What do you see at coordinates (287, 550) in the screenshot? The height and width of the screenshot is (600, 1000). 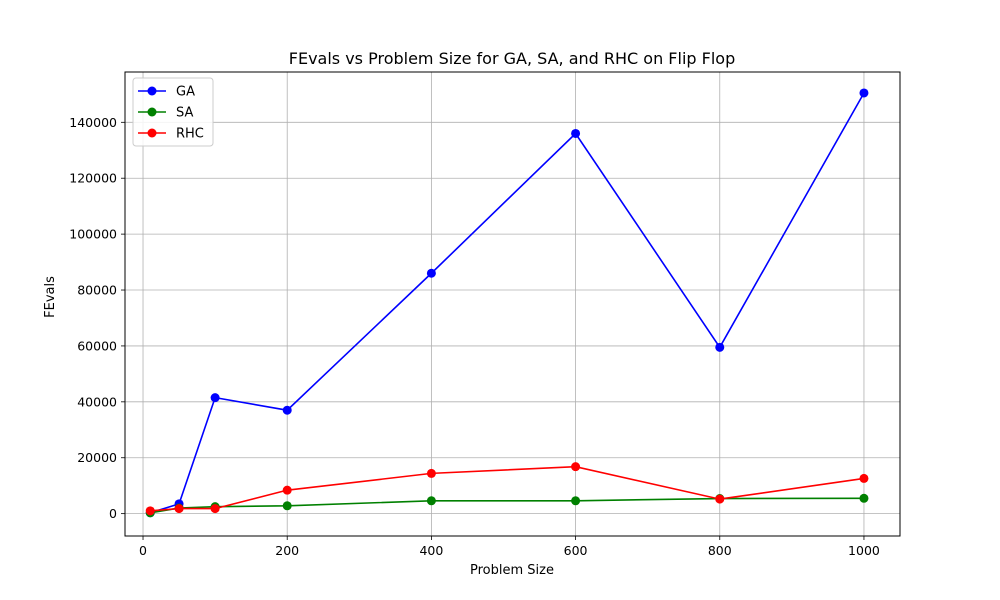 I see `x-tick-label: 200` at bounding box center [287, 550].